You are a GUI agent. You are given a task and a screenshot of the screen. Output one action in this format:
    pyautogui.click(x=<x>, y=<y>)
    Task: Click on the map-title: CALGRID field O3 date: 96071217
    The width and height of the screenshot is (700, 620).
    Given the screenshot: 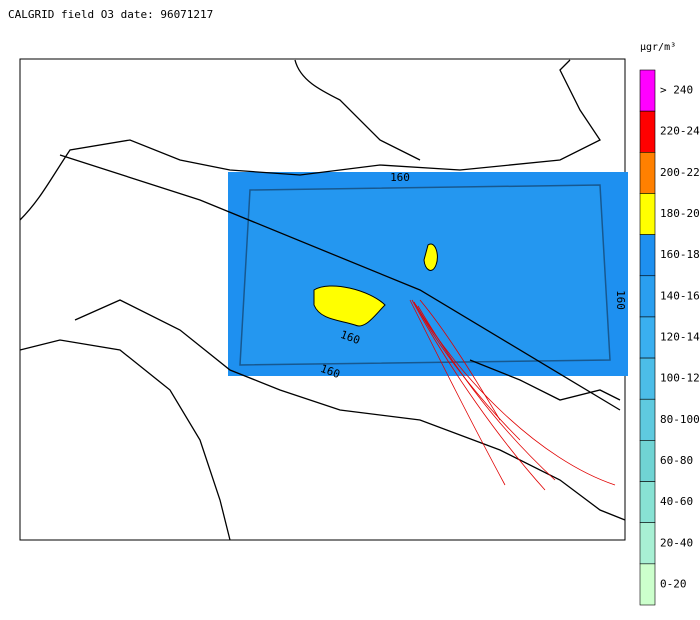 What is the action you would take?
    pyautogui.click(x=110, y=14)
    